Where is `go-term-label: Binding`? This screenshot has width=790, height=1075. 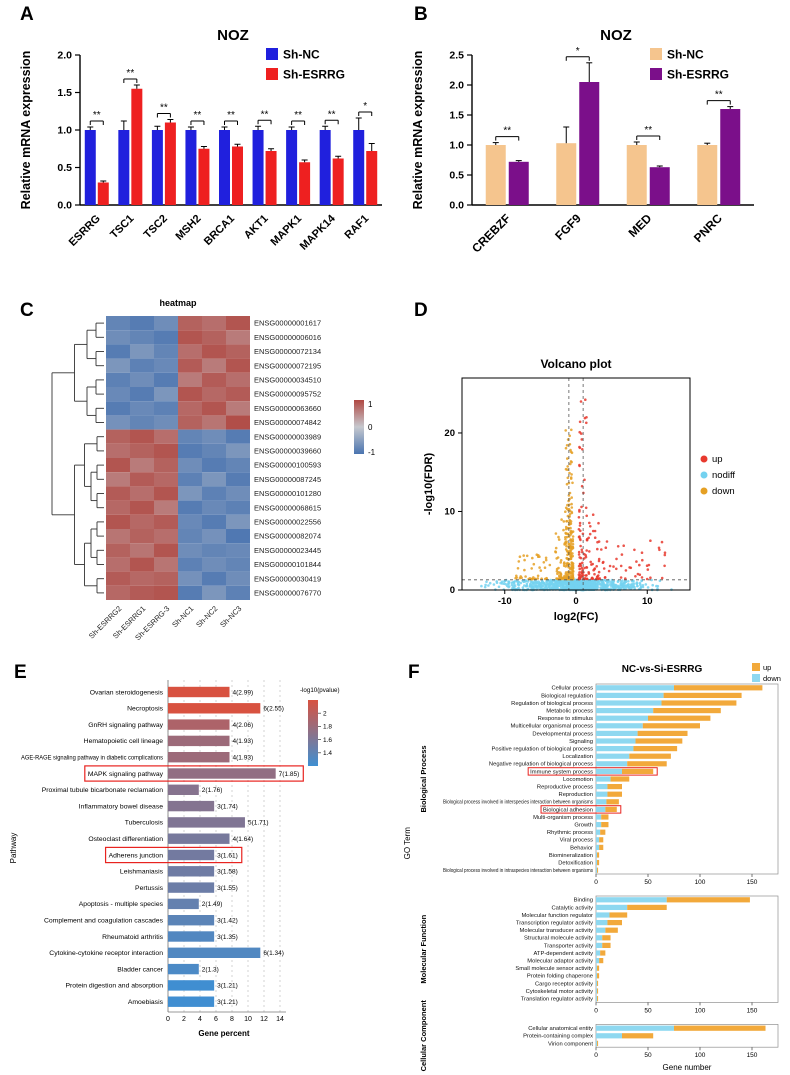
go-term-label: Binding is located at coordinates (583, 901).